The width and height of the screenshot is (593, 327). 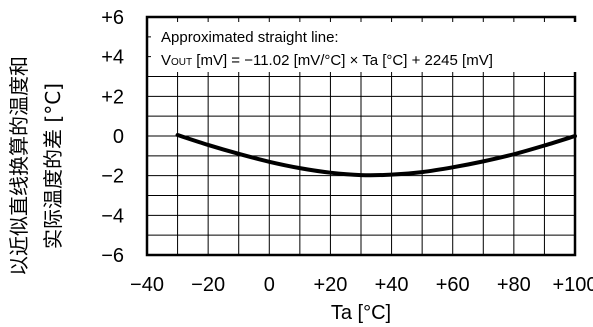 I want to click on y-tick-label: +2, so click(x=112, y=97).